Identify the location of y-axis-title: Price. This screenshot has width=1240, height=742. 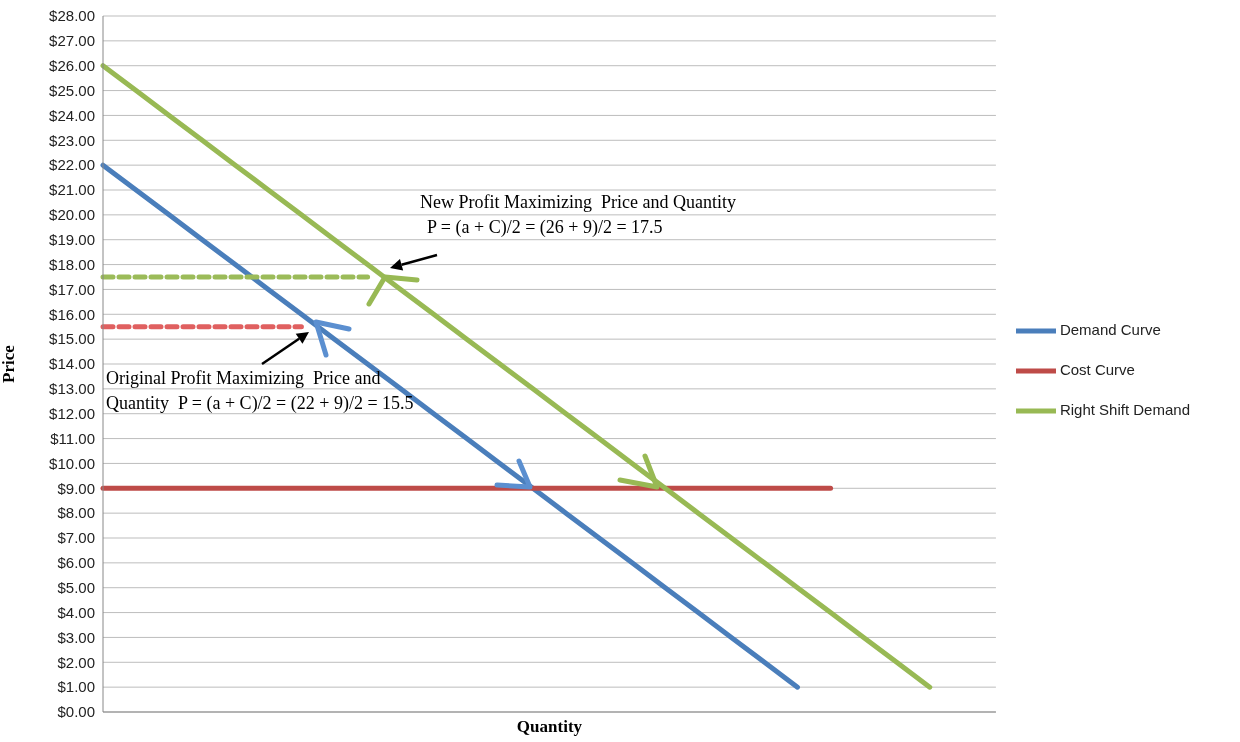
(9, 363).